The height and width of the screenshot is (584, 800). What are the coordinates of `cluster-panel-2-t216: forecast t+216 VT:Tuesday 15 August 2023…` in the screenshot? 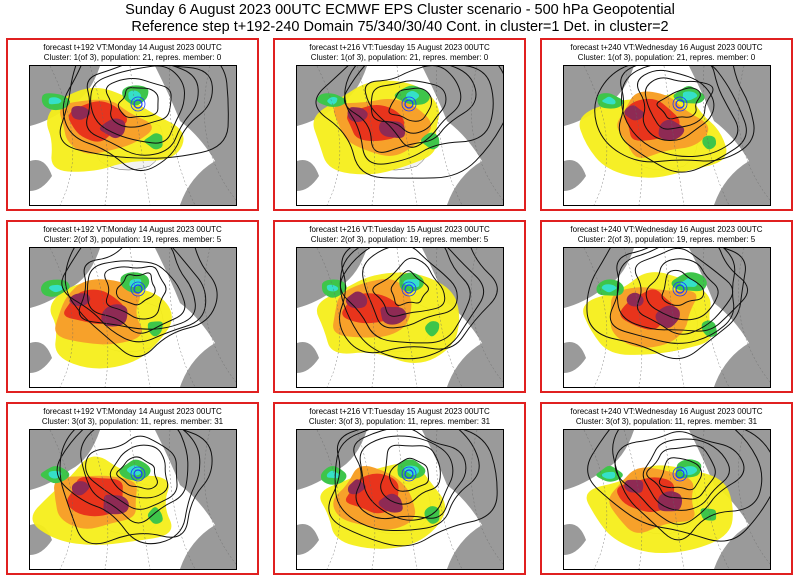 It's located at (399, 306).